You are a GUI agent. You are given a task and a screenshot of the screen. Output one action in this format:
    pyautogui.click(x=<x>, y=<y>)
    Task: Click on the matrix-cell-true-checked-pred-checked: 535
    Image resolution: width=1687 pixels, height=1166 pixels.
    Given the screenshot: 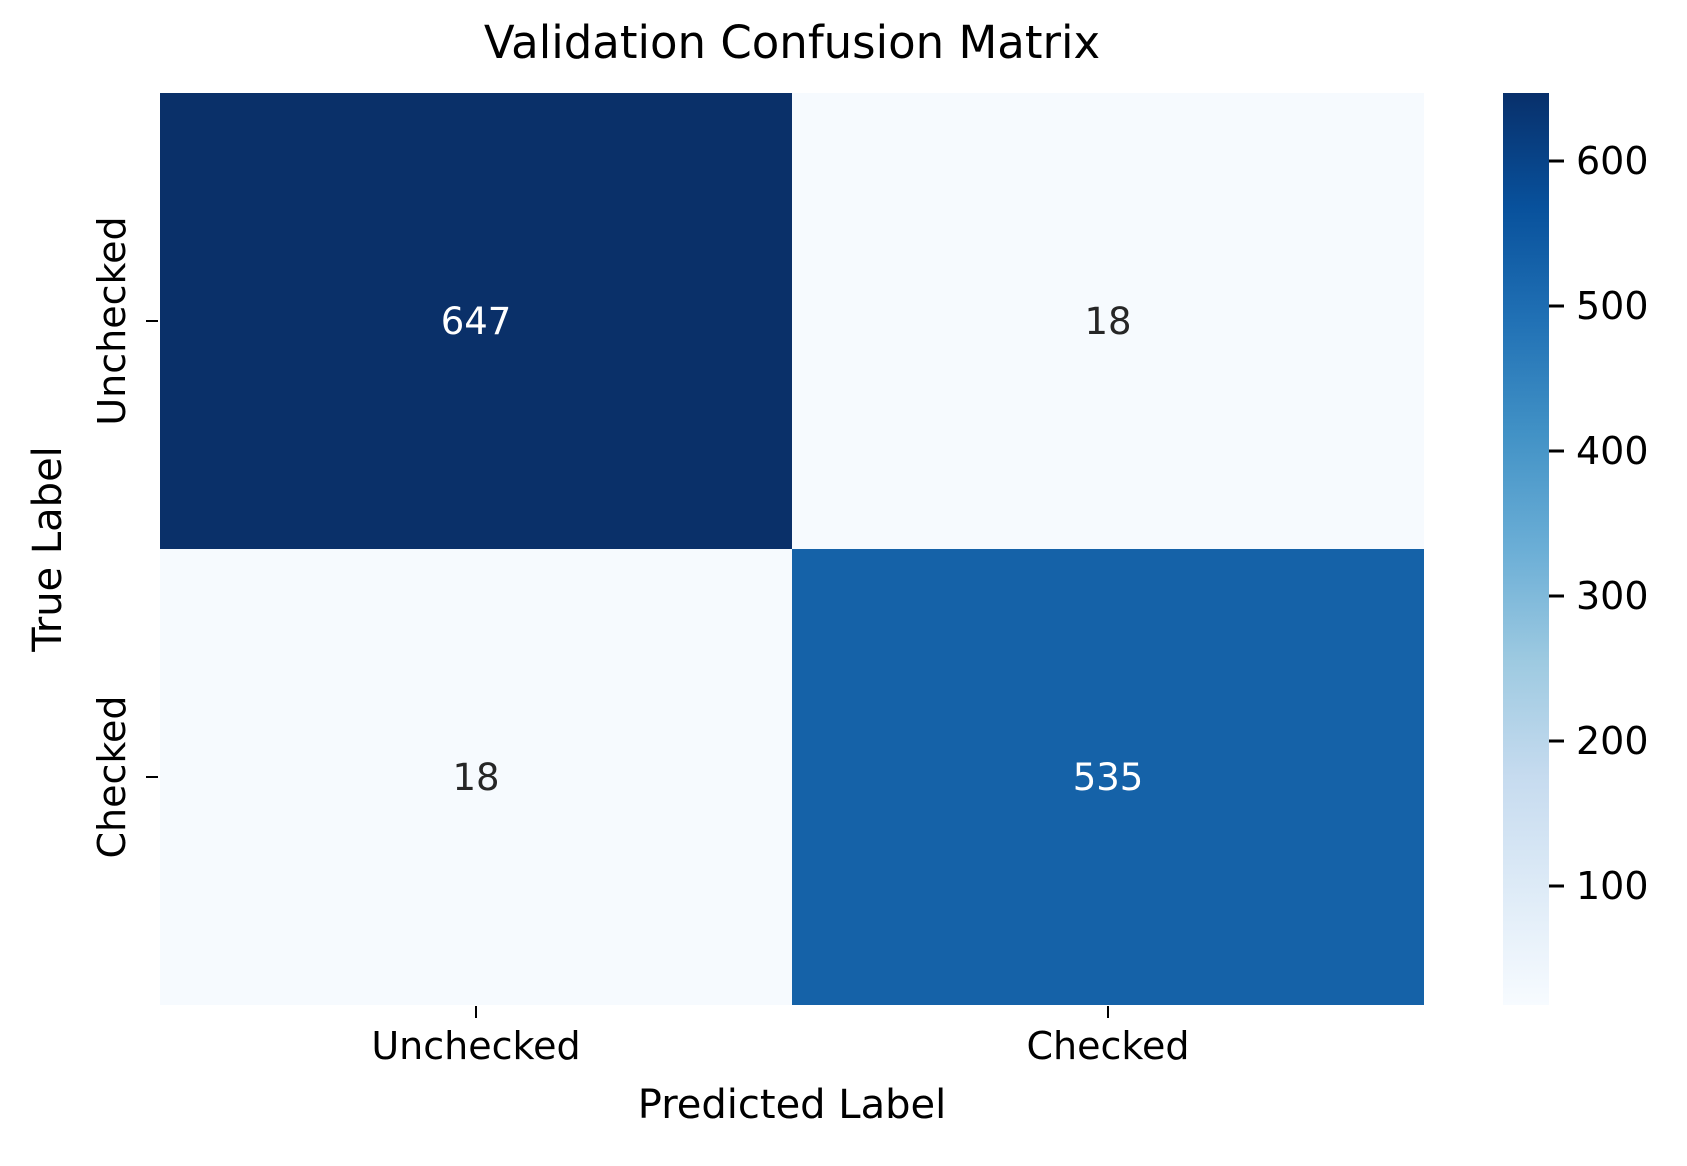 What is the action you would take?
    pyautogui.click(x=1108, y=777)
    